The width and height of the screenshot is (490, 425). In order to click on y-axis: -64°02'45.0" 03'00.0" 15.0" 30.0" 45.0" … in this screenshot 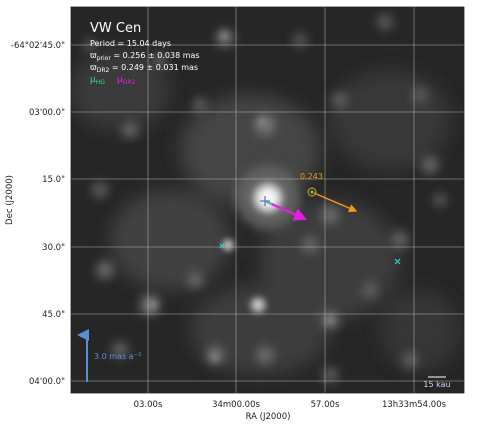, I will do `click(35, 214)`.